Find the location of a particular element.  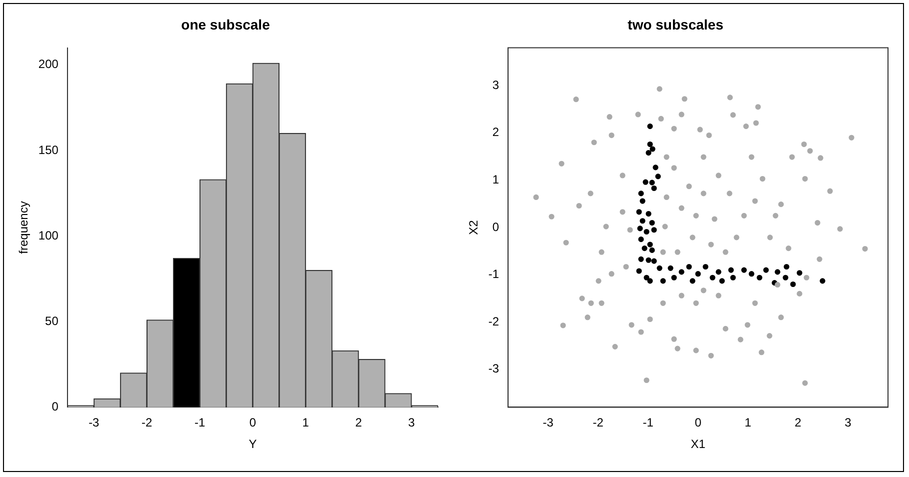

chart-title: one subscale is located at coordinates (225, 24).